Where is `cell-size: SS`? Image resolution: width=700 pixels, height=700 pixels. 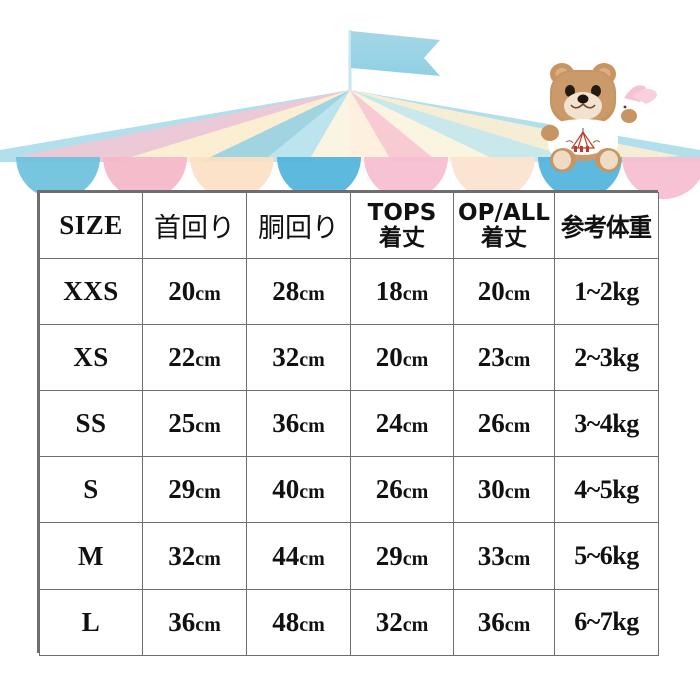 cell-size: SS is located at coordinates (91, 424).